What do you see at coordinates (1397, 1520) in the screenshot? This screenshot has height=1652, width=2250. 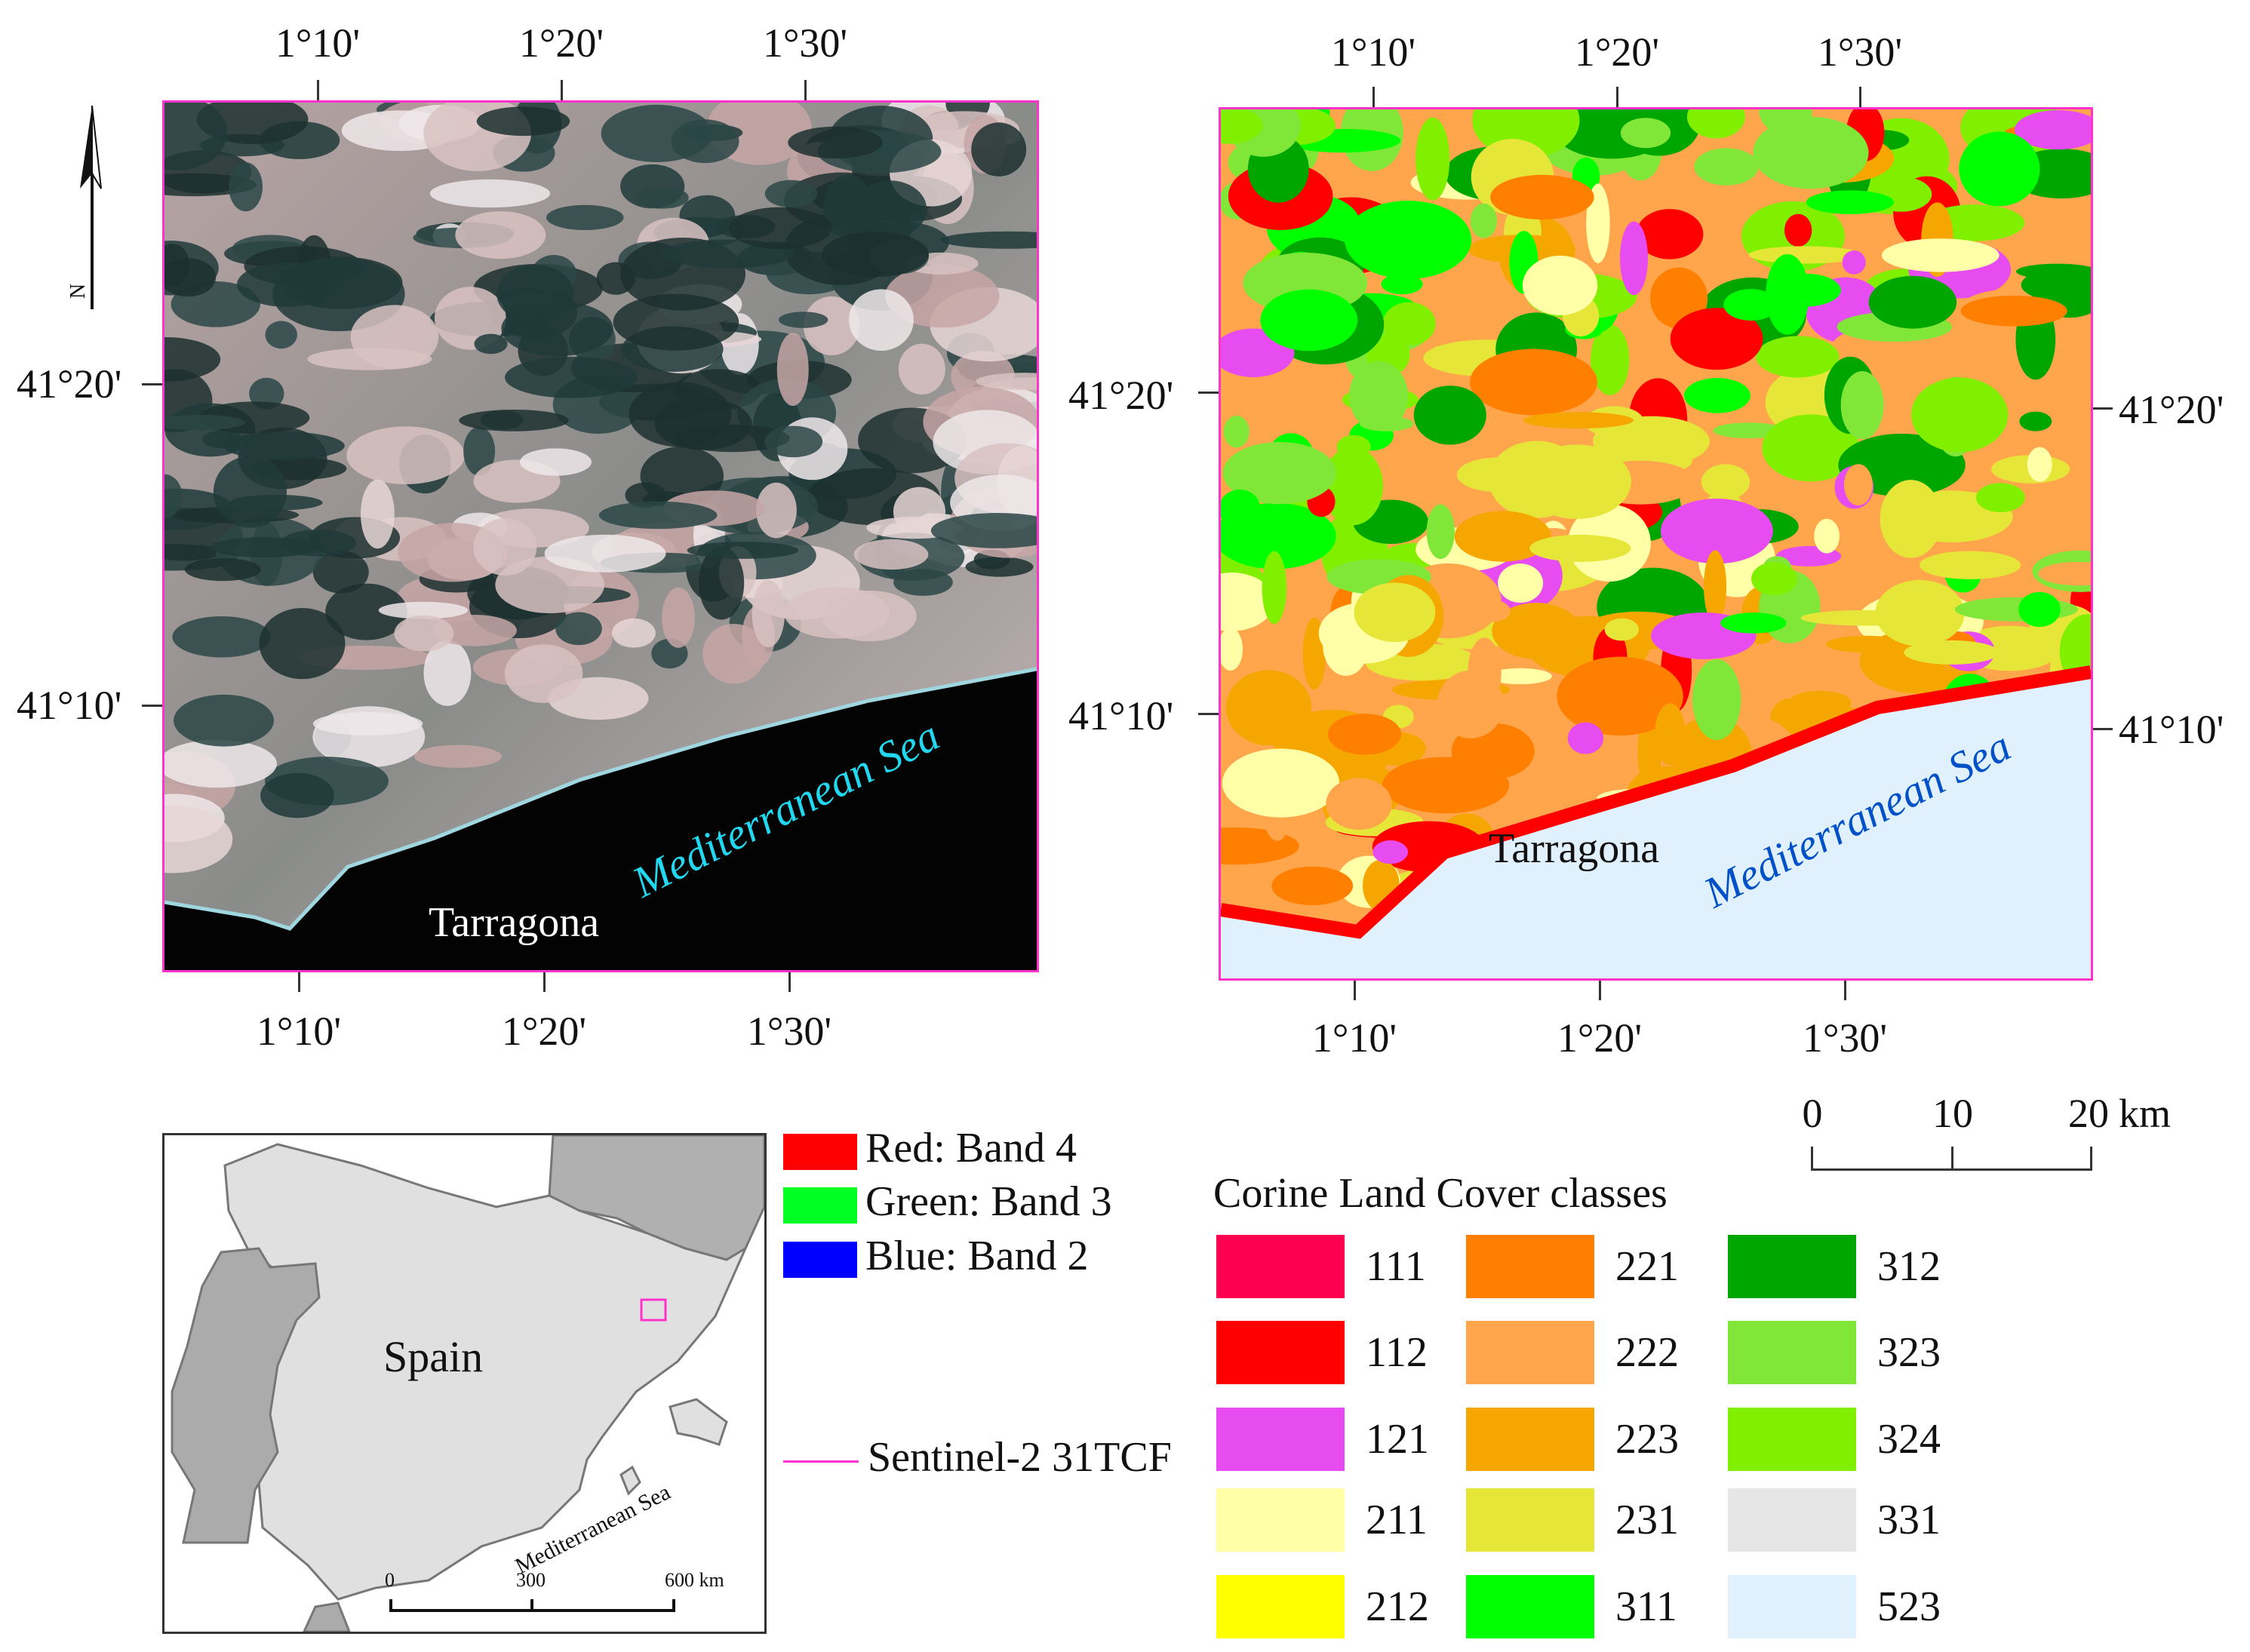 I see `corine-class-label: 211` at bounding box center [1397, 1520].